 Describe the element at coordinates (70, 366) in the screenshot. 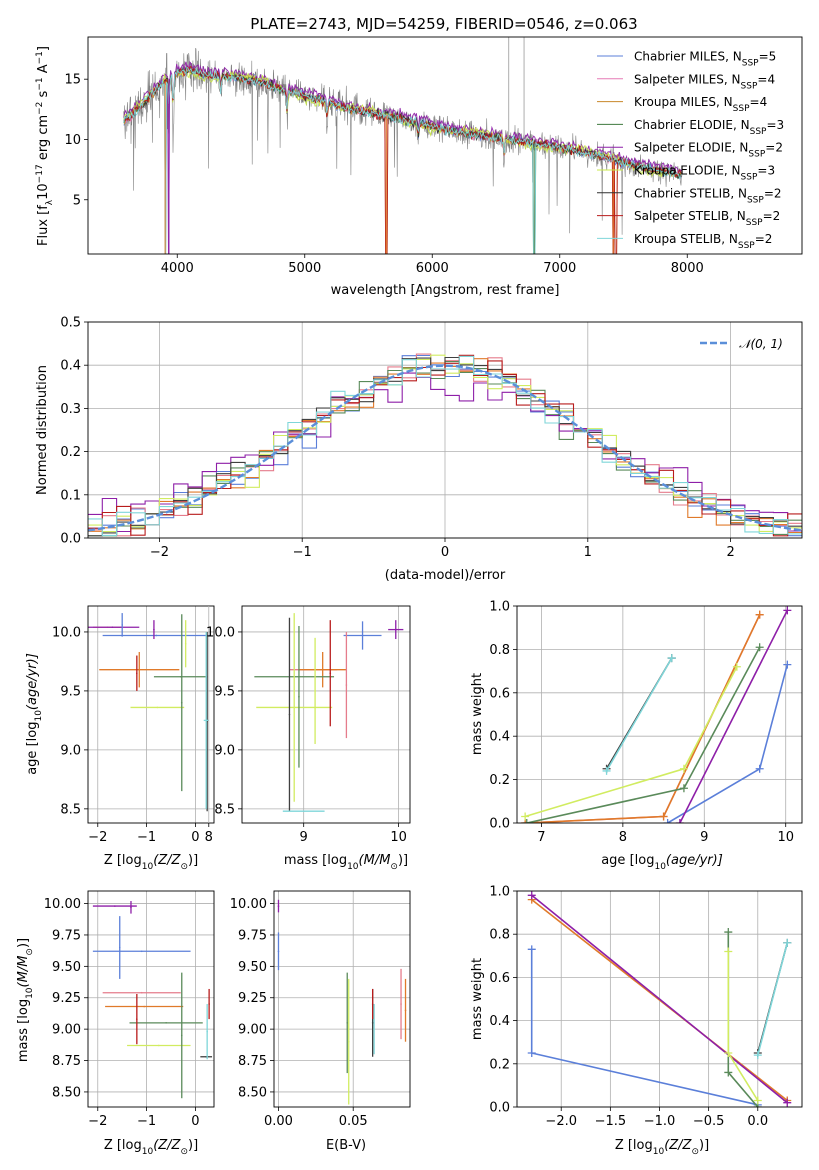

I see `y-tick-label: 0.4` at that location.